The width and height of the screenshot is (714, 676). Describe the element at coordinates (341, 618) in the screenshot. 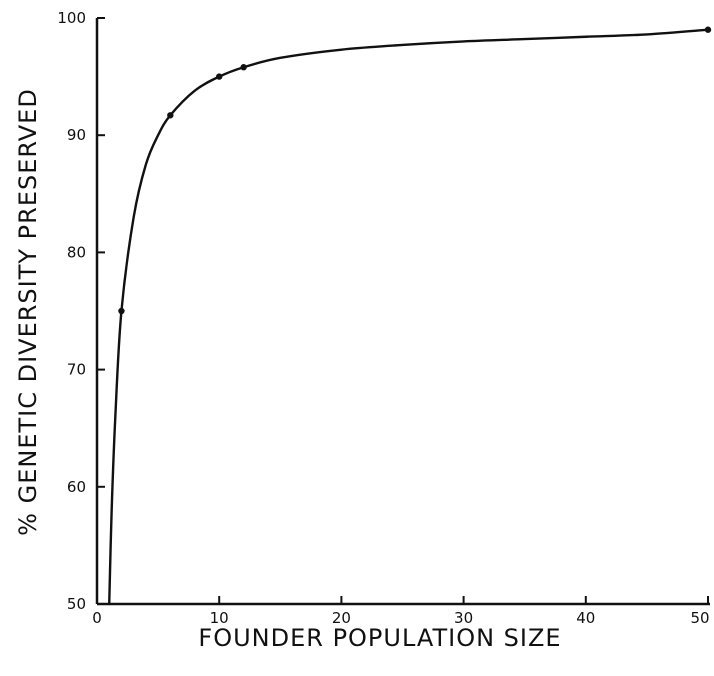

I see `x-tick-label: 20` at that location.